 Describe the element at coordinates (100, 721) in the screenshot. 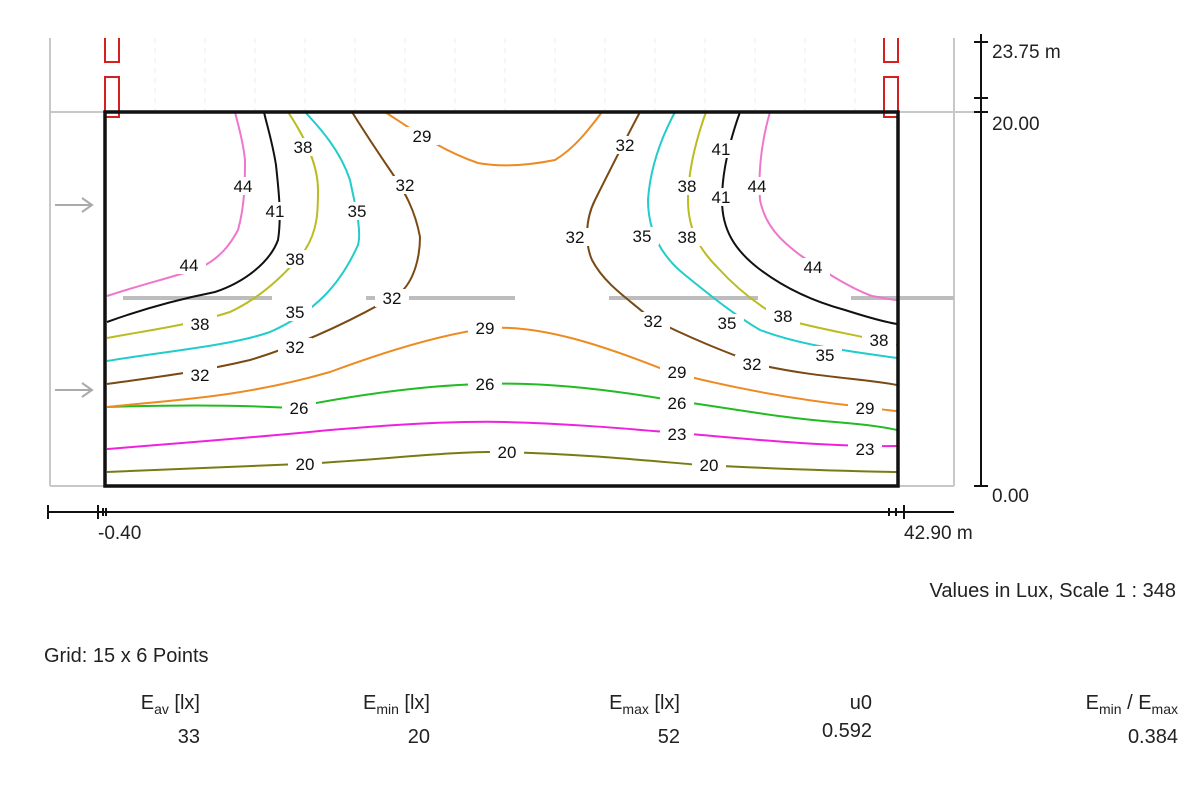

I see `stat-eav: Eav [lx] 33` at that location.